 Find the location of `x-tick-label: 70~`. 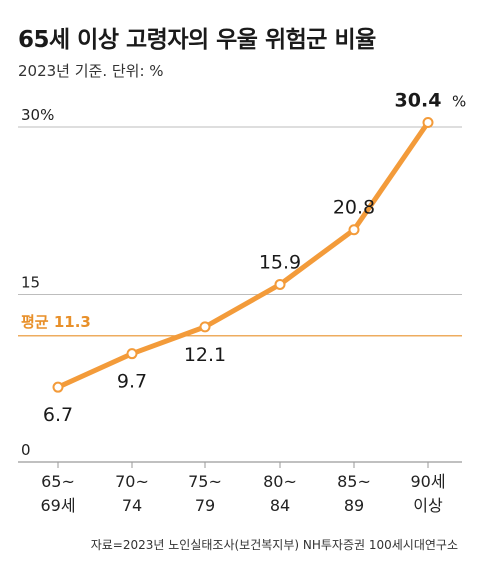

x-tick-label: 70~ is located at coordinates (132, 481).